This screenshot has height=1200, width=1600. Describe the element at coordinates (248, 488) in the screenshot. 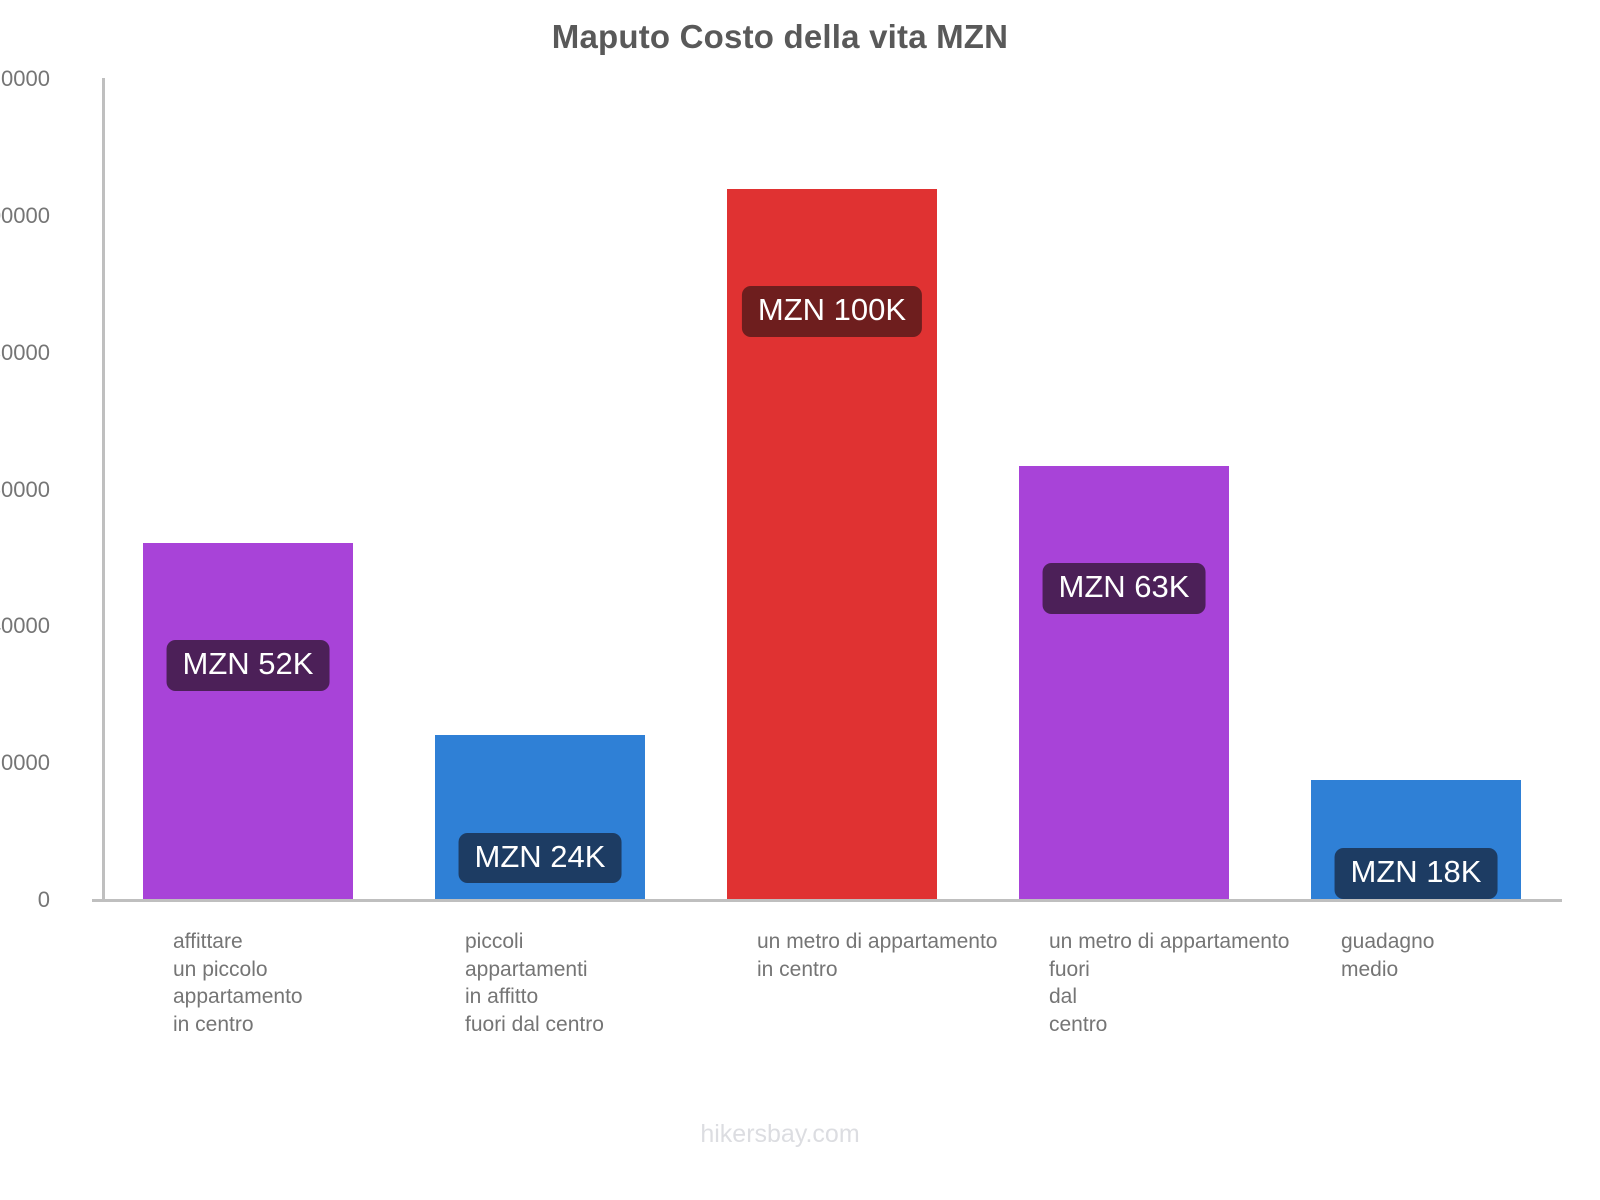

I see `bar-group: MZN 52K` at that location.